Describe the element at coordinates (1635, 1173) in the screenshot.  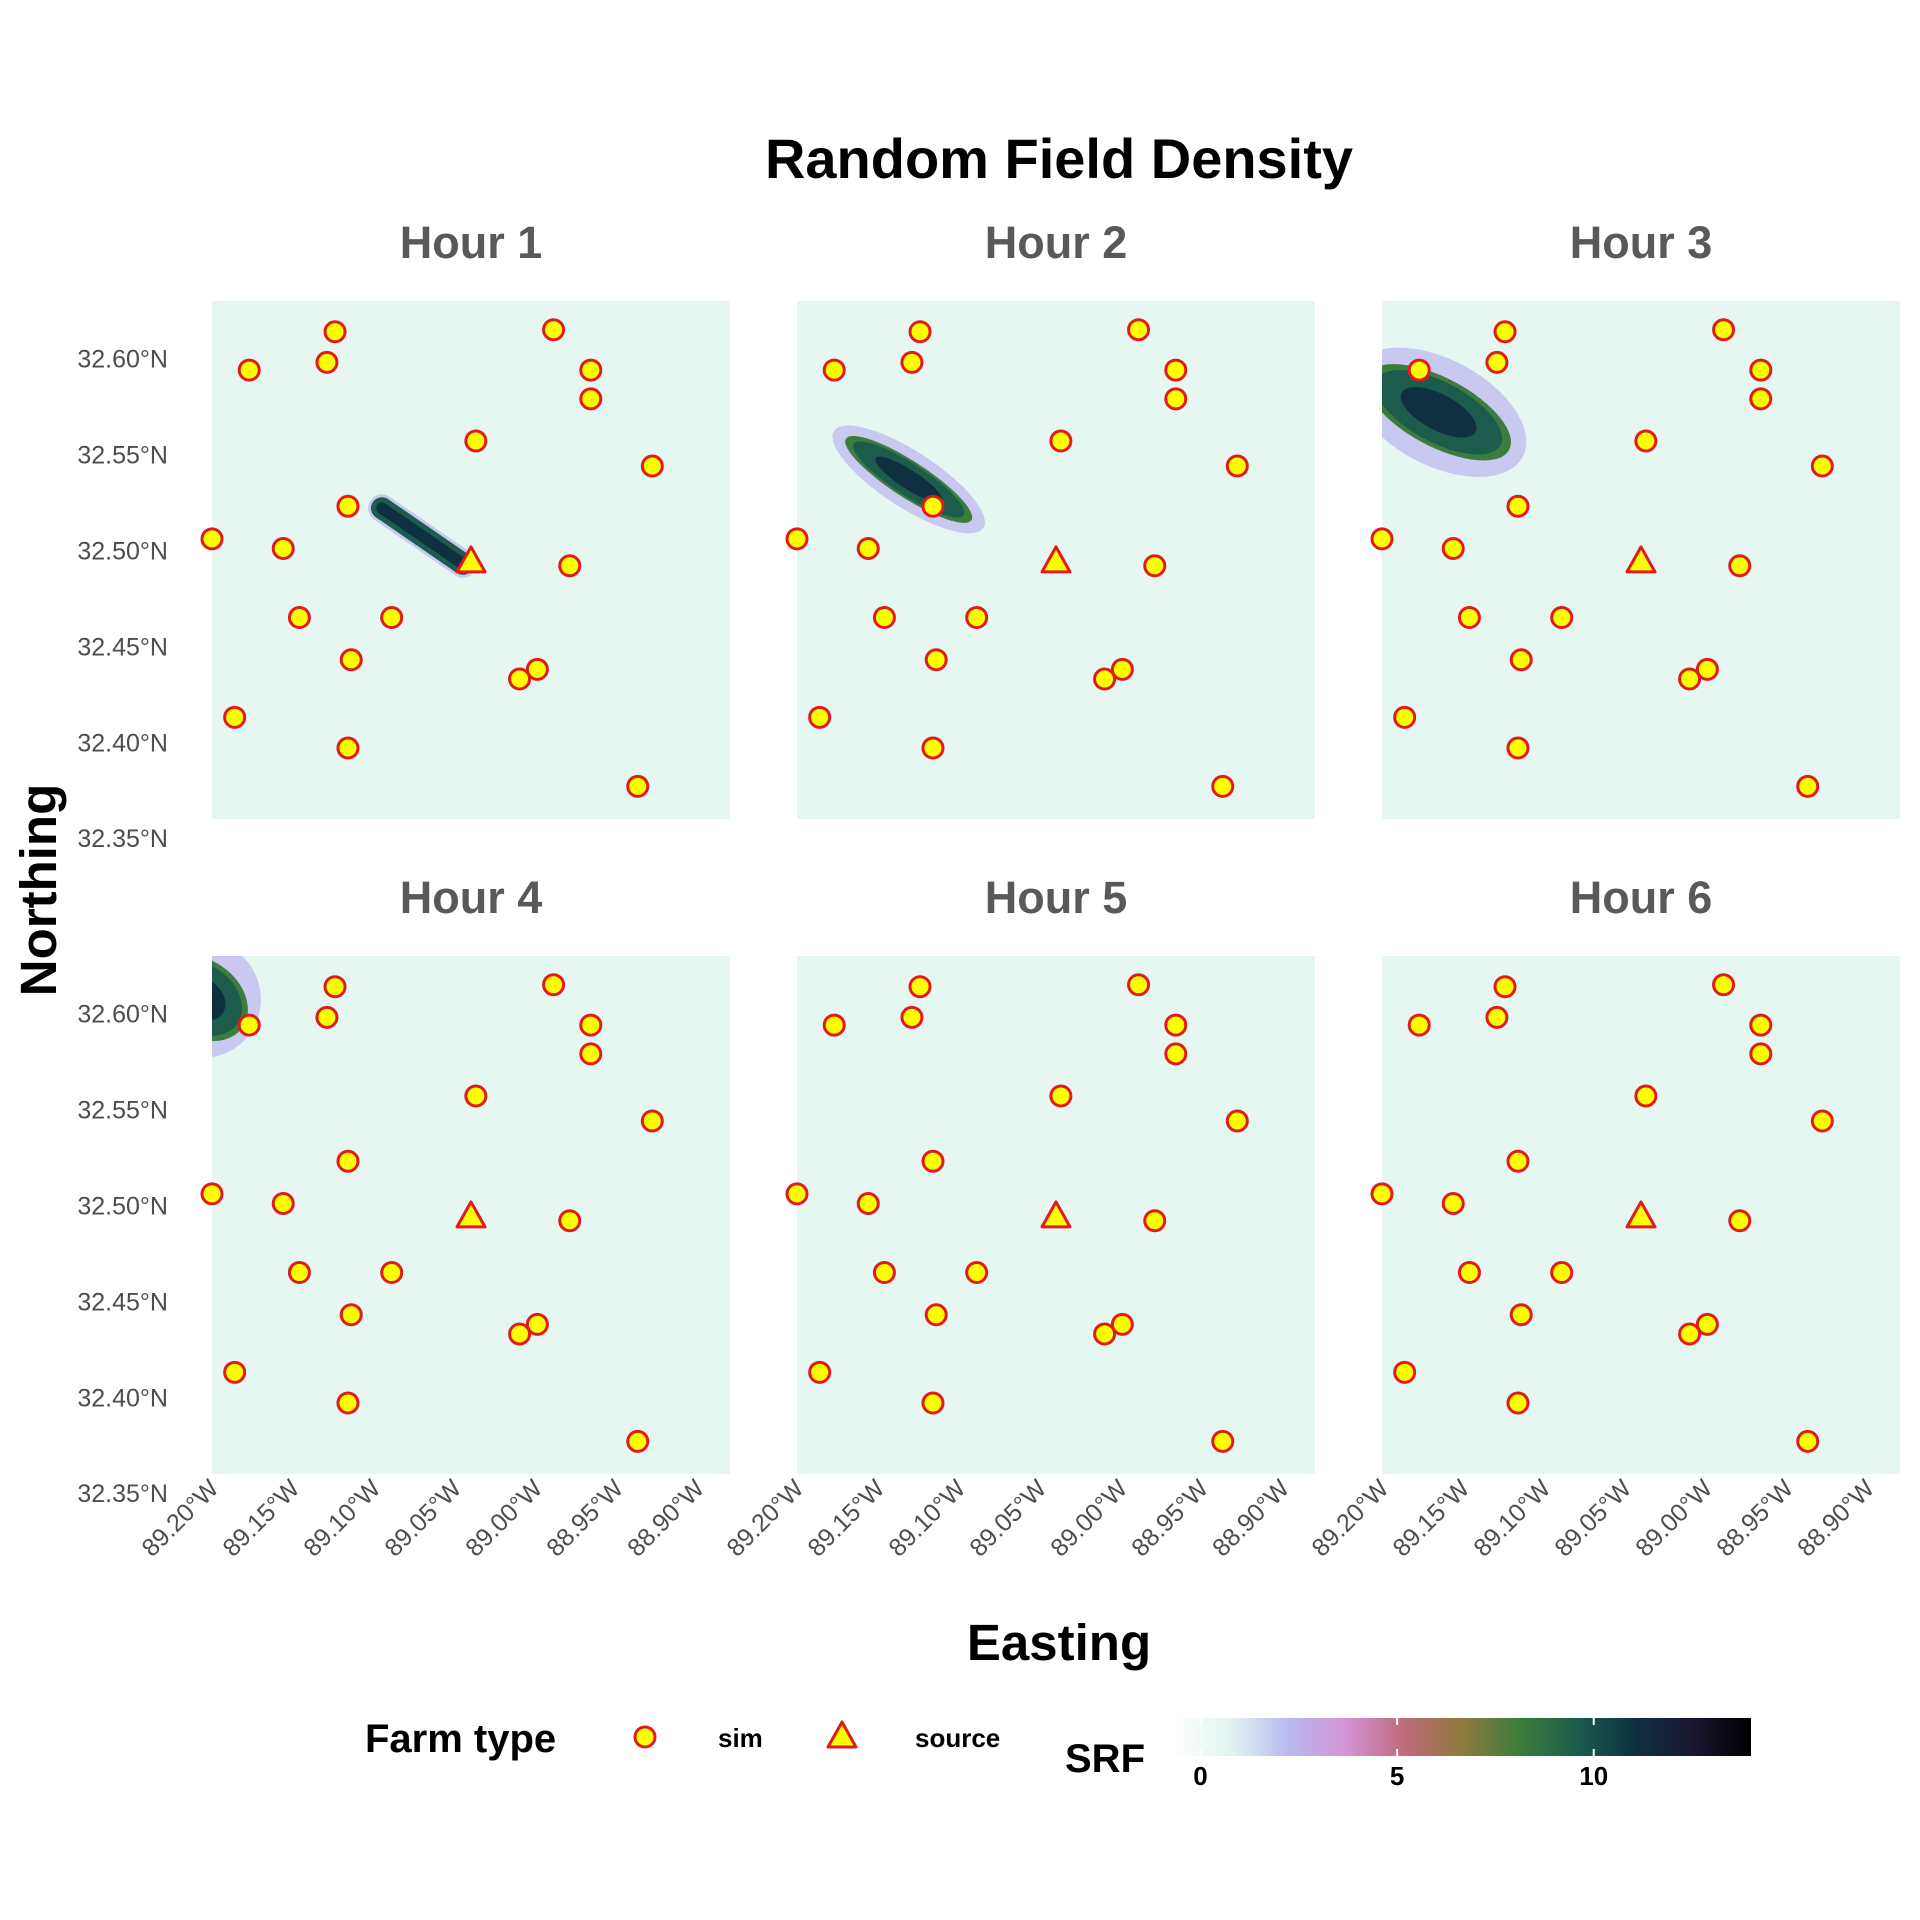
I see `facet-hour-6: Hour 6` at that location.